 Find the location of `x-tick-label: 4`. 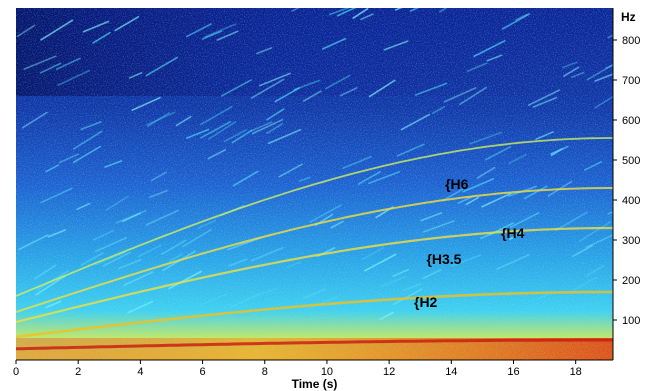

x-tick-label: 4 is located at coordinates (140, 372).